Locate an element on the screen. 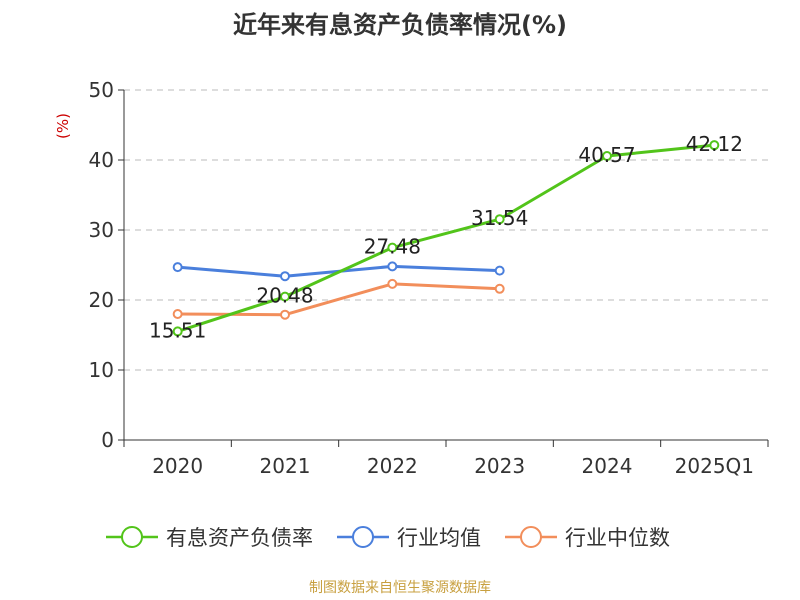 The height and width of the screenshot is (600, 800). legend: 有息资产负债率 行业均值 行业中位数 is located at coordinates (388, 538).